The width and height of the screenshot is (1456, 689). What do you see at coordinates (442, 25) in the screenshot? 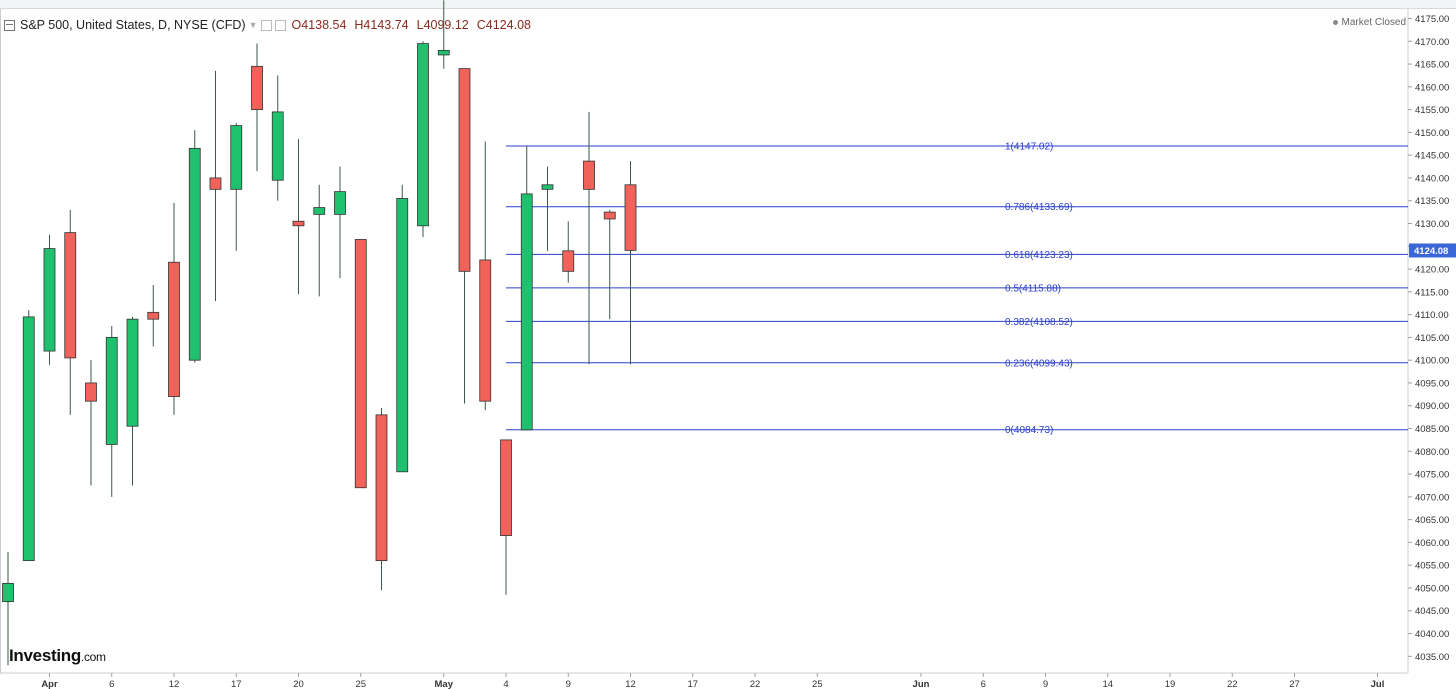
I see `low-value: L4099.12` at bounding box center [442, 25].